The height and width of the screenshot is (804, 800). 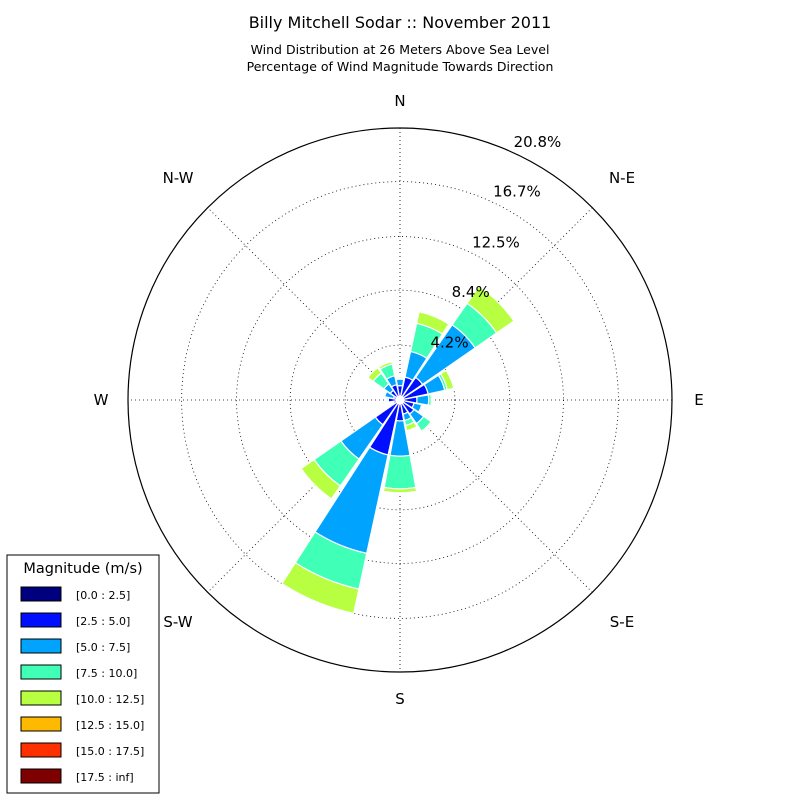 What do you see at coordinates (399, 101) in the screenshot?
I see `direction-label: N` at bounding box center [399, 101].